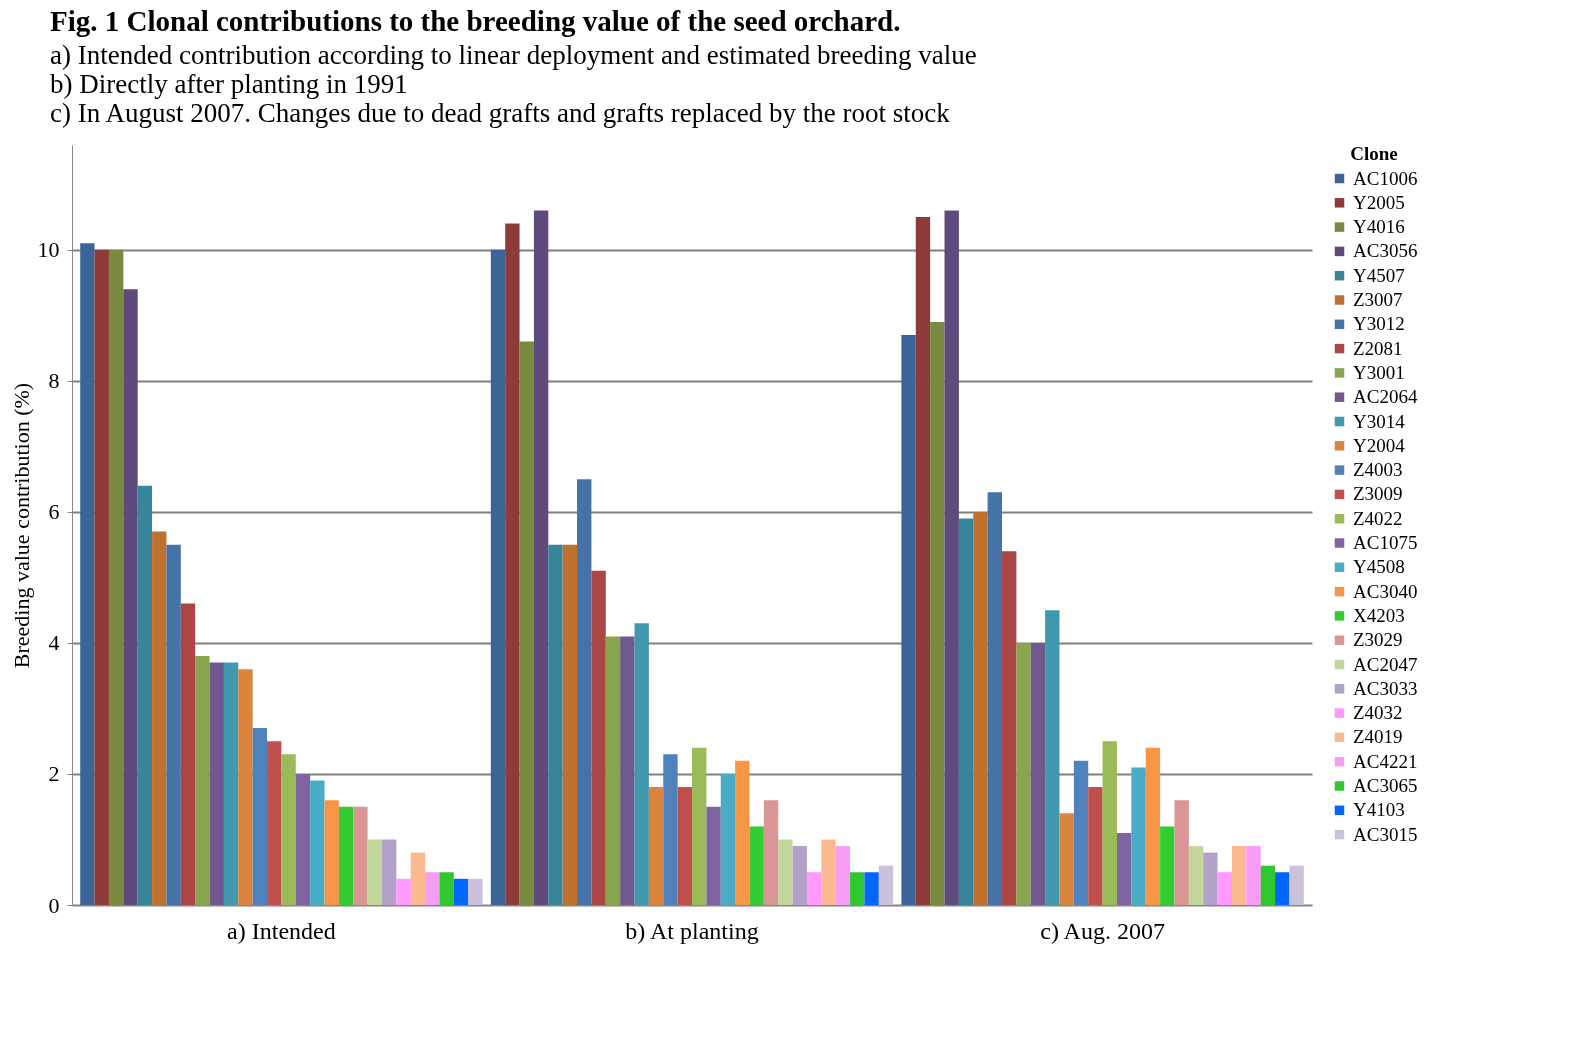  What do you see at coordinates (1385, 251) in the screenshot?
I see `legend-label: AC3056` at bounding box center [1385, 251].